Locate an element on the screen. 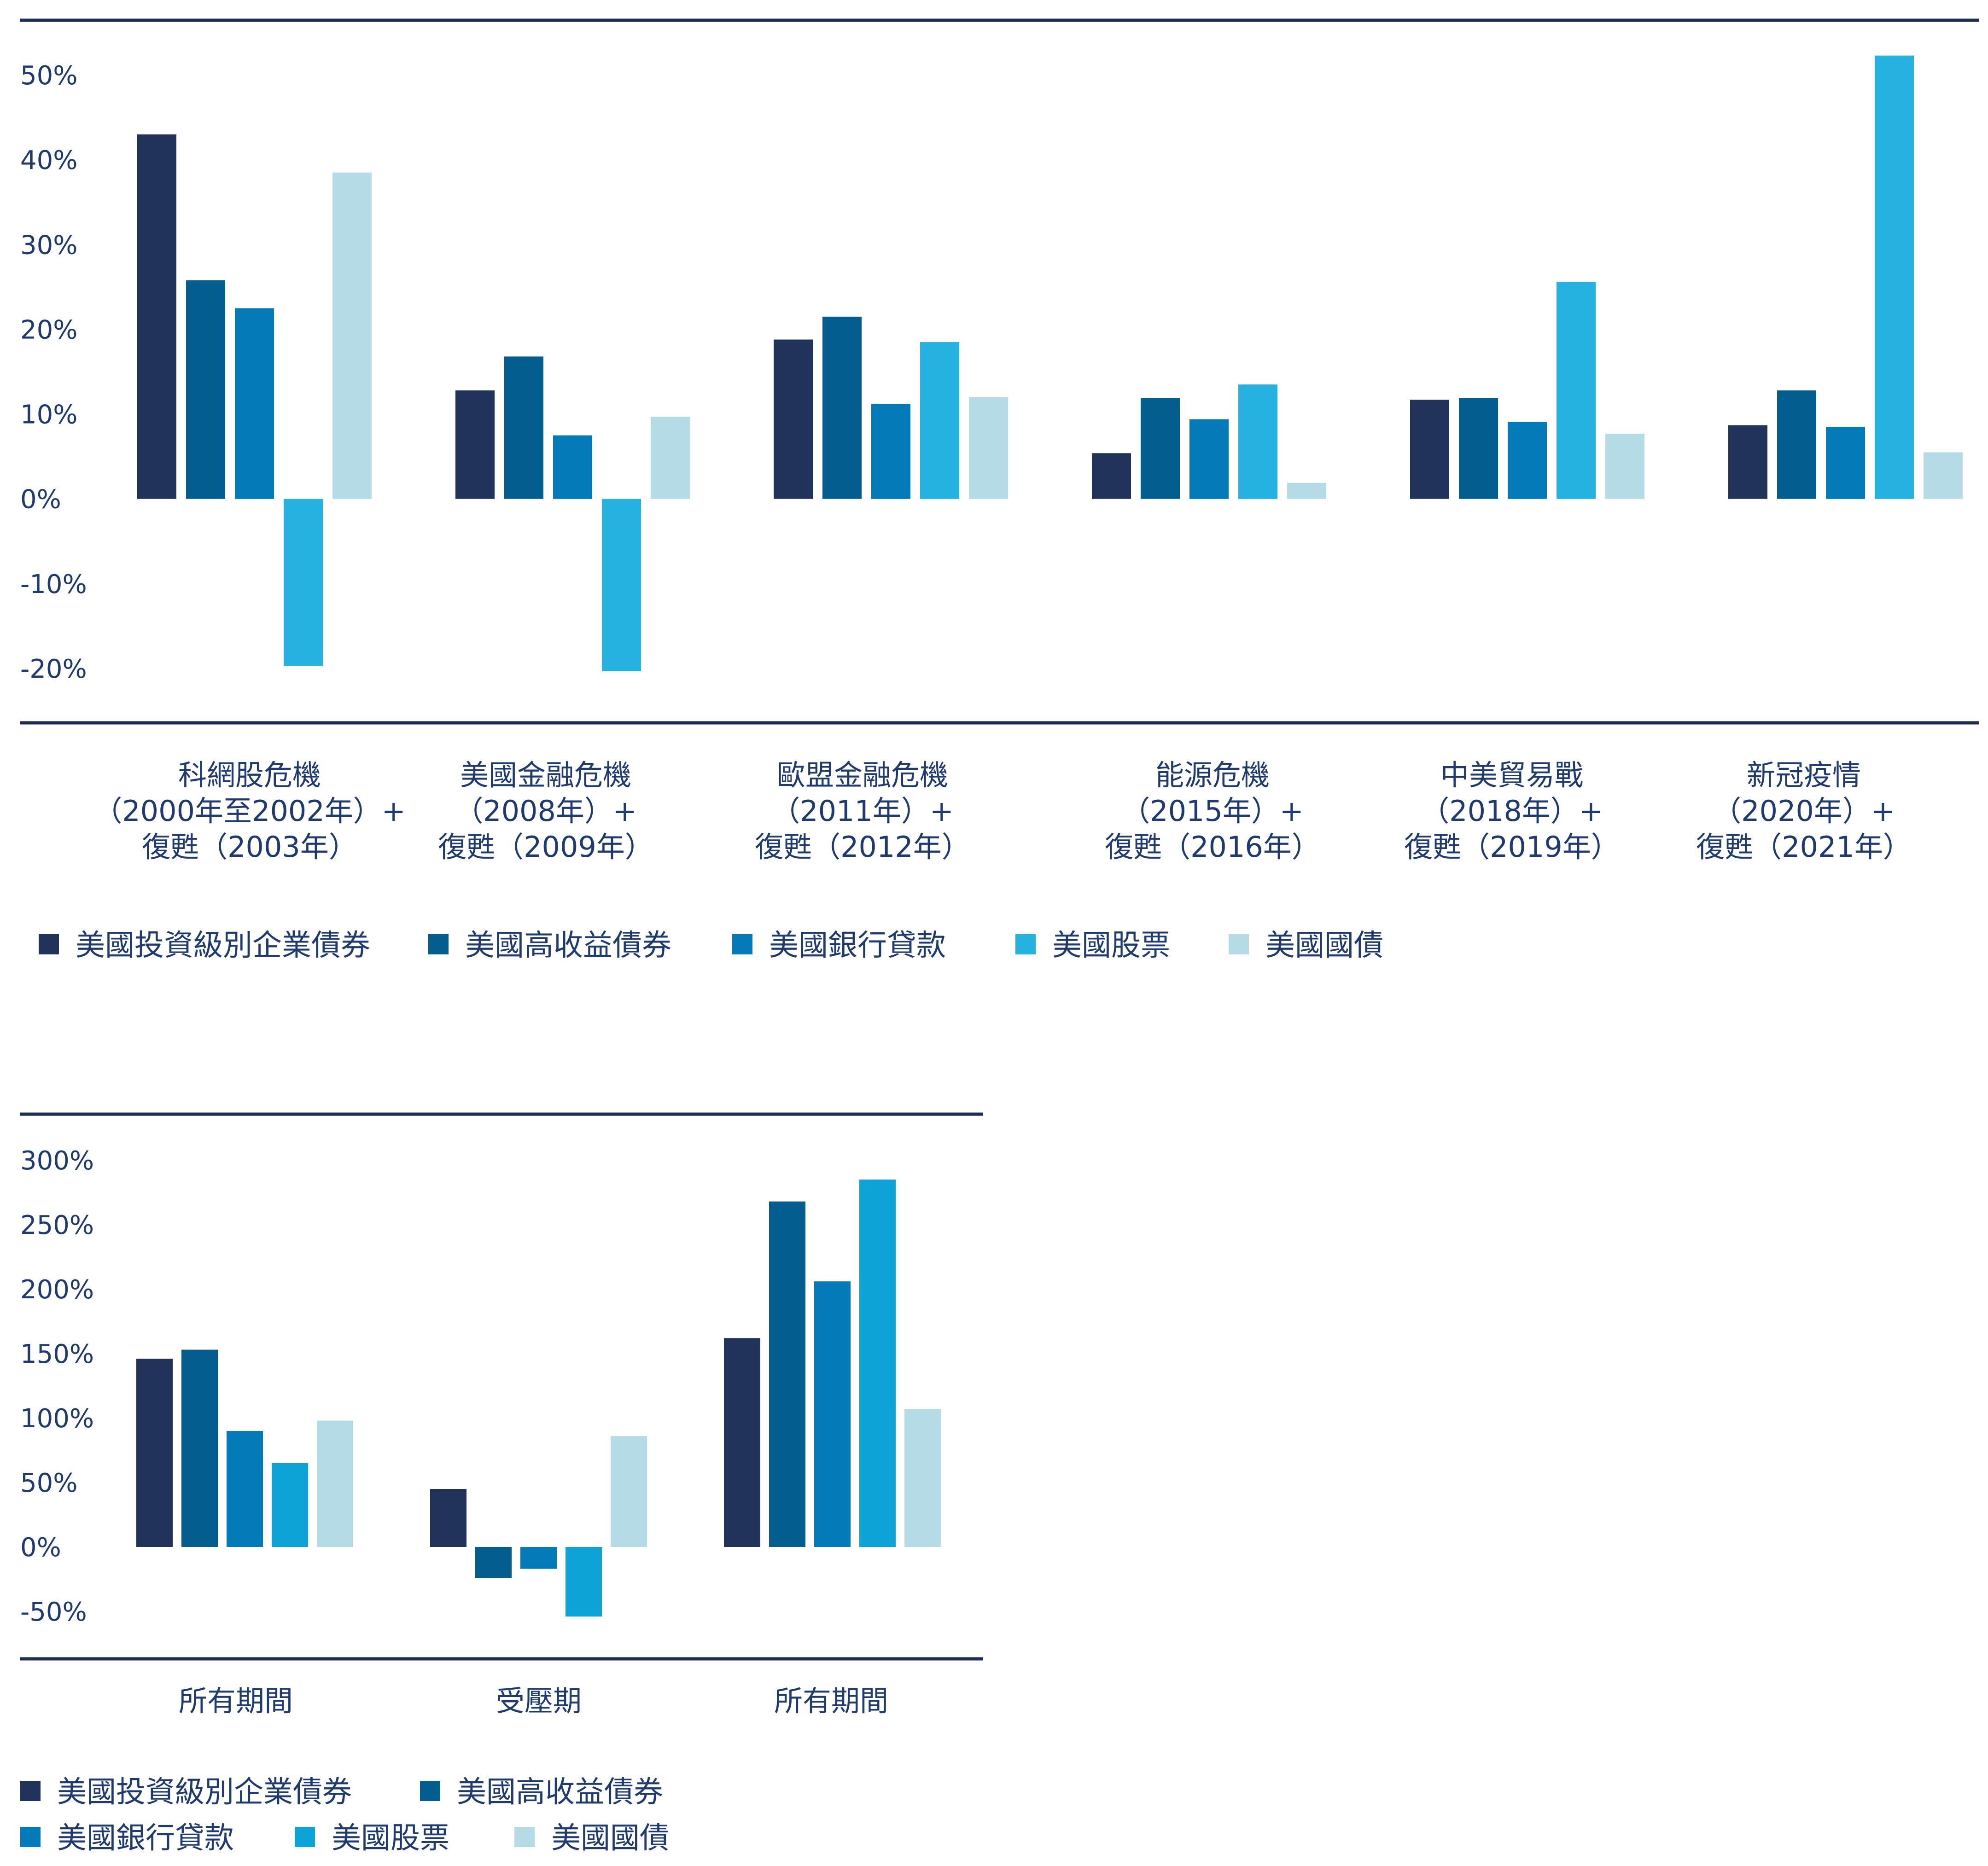 Image resolution: width=1988 pixels, height=1866 pixels. category-label: （2008年）+ is located at coordinates (546, 811).